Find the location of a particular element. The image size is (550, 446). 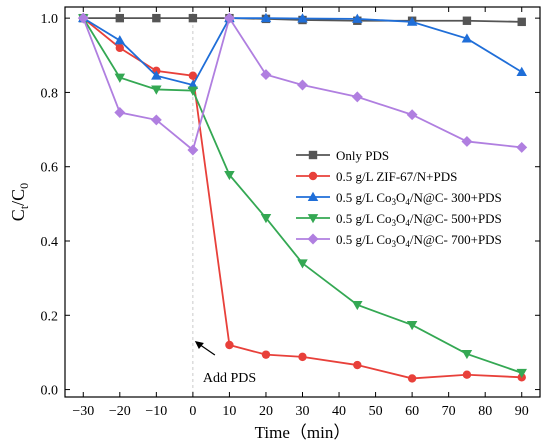

x-tick-label: 10 is located at coordinates (229, 411).